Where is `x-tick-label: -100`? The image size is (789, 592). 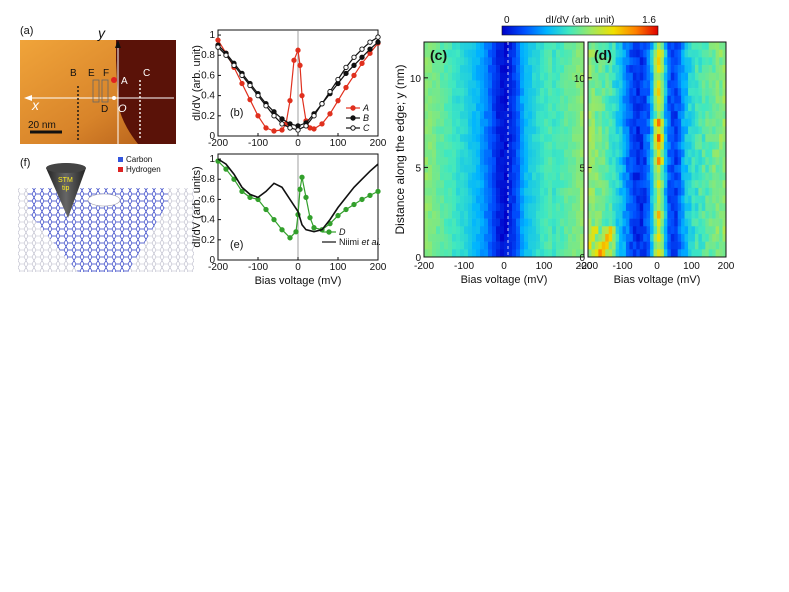 x-tick-label: -100 is located at coordinates (464, 266).